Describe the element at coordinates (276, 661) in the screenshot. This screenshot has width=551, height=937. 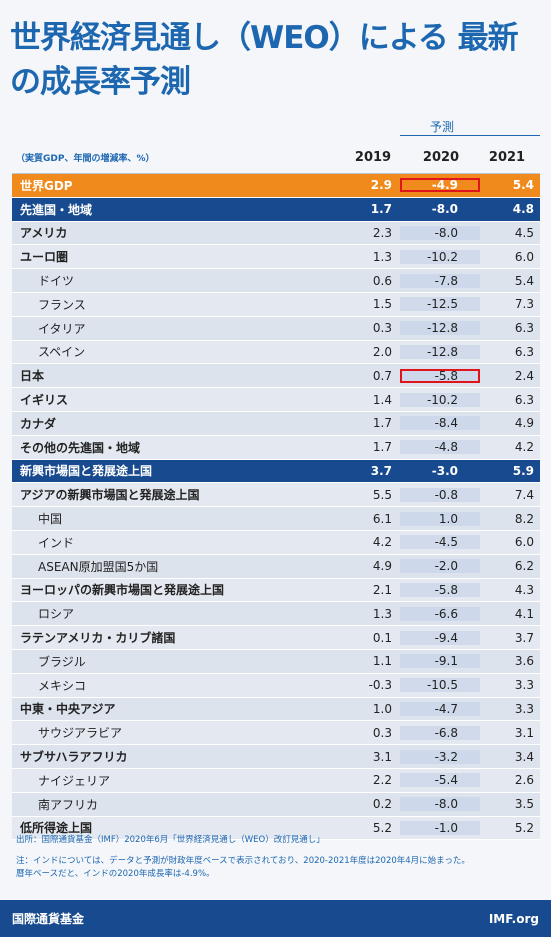
I see `table-row: ブラジル 1.1 -9.1 3.6` at that location.